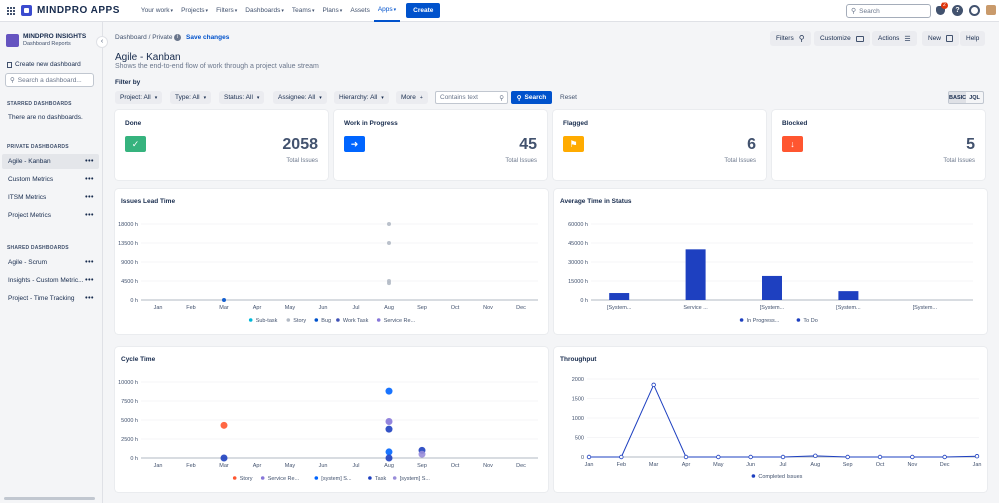 The image size is (999, 503). What do you see at coordinates (940, 10) in the screenshot?
I see `notifications-icon` at bounding box center [940, 10].